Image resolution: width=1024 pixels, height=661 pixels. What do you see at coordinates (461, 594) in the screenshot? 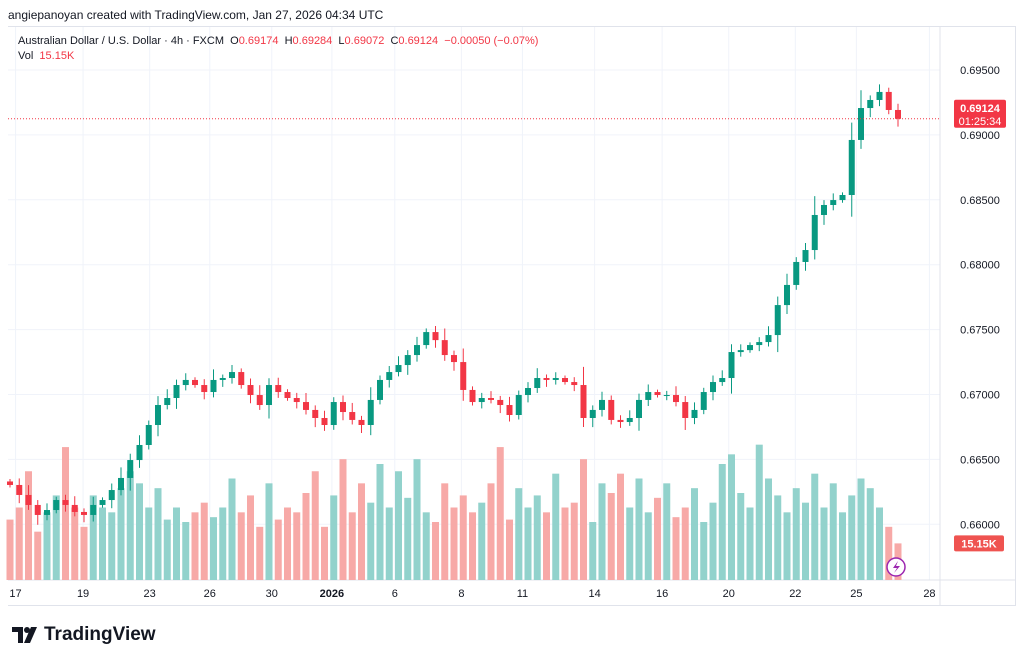
I see `time-tick-label: 8` at bounding box center [461, 594].